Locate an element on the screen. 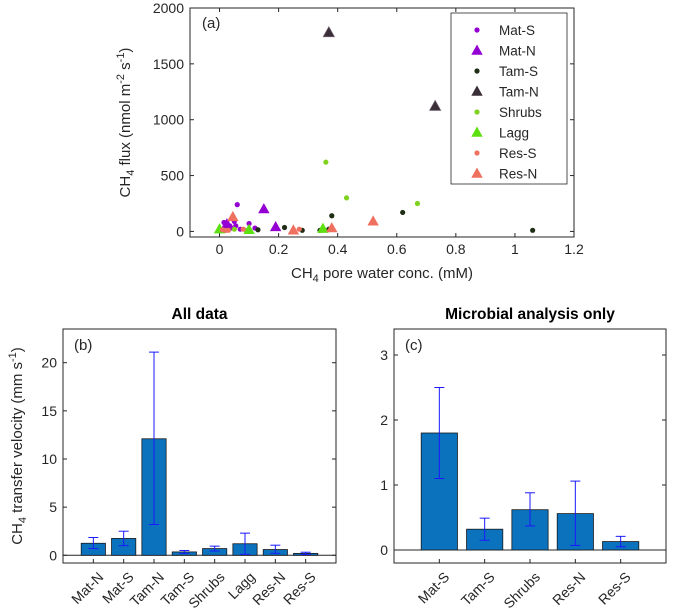 The height and width of the screenshot is (615, 678). x-tick-label: 0.4 is located at coordinates (338, 249).